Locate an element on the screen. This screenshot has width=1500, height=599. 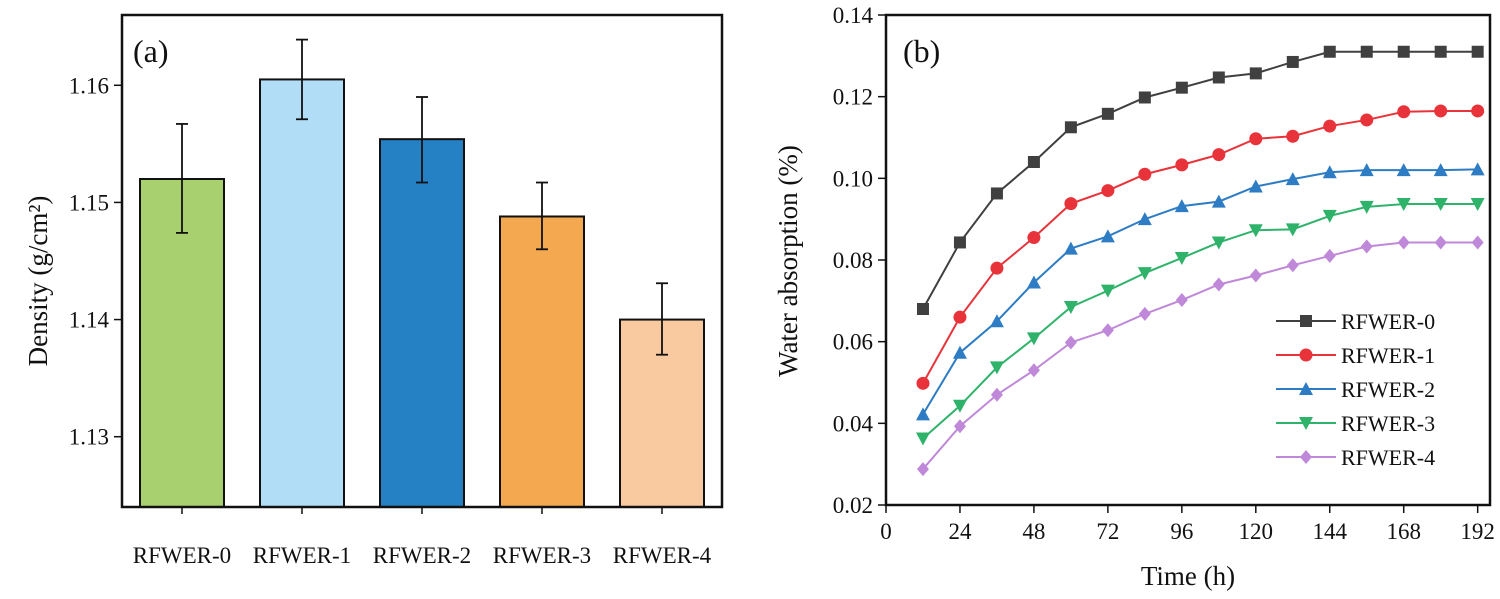
y-tick-label: 1.14 is located at coordinates (89, 320).